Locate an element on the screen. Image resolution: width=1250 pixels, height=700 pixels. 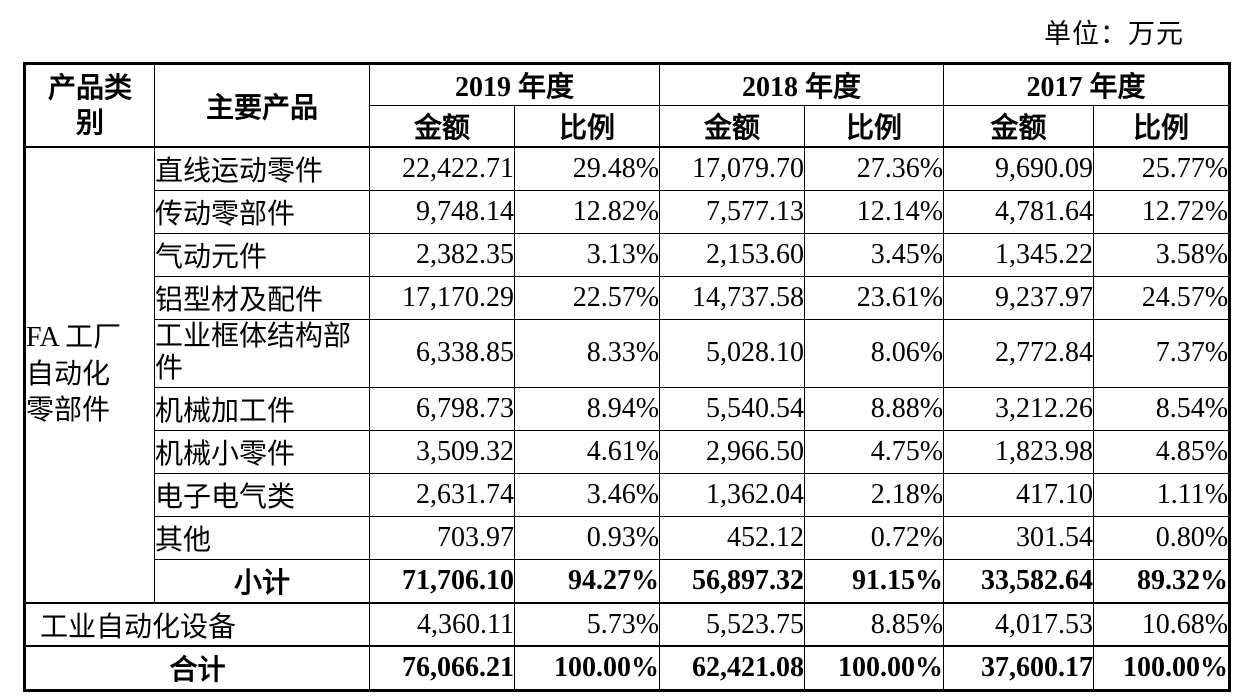
amount-2019: 2,382.35 is located at coordinates (442, 254).